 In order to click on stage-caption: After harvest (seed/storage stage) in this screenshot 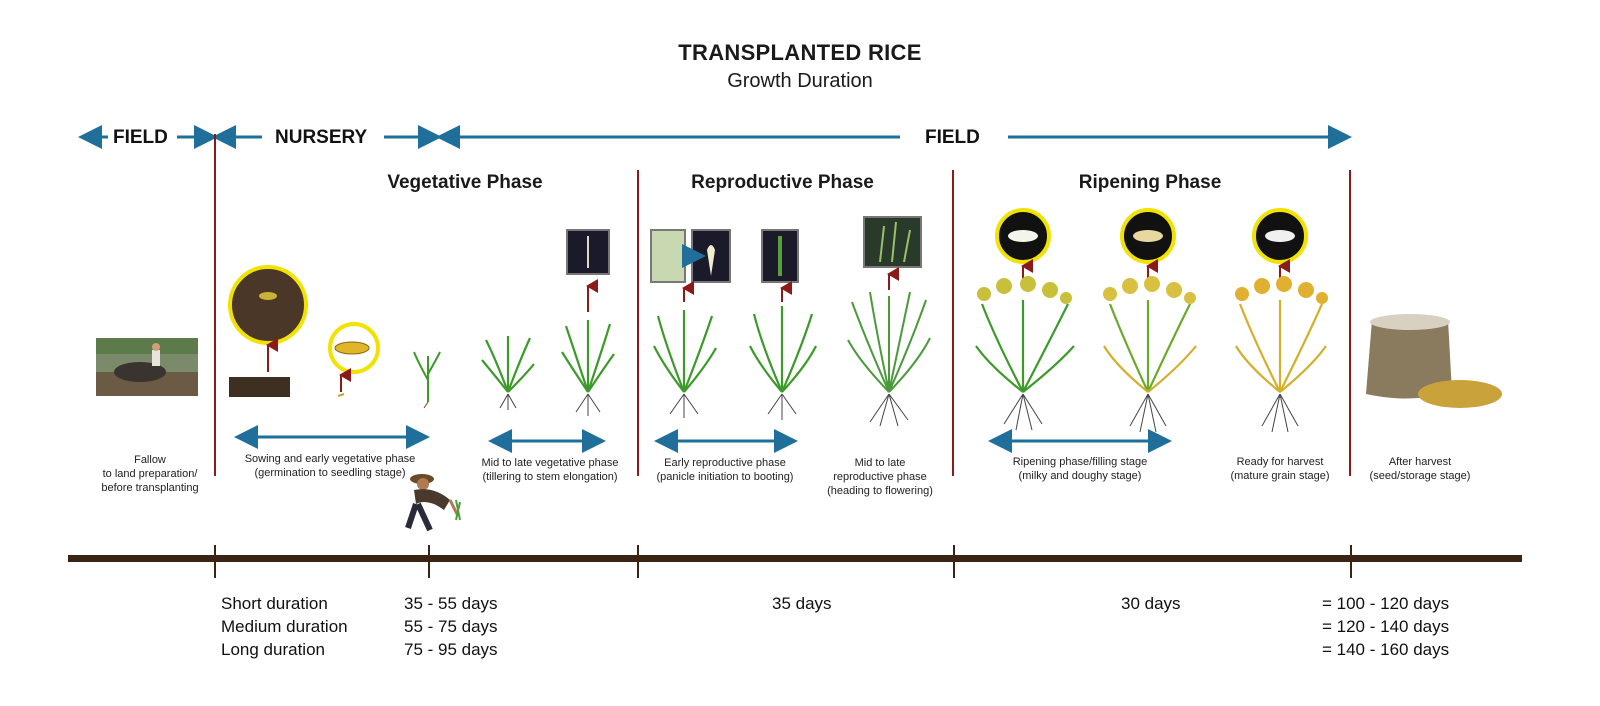, I will do `click(1420, 469)`.